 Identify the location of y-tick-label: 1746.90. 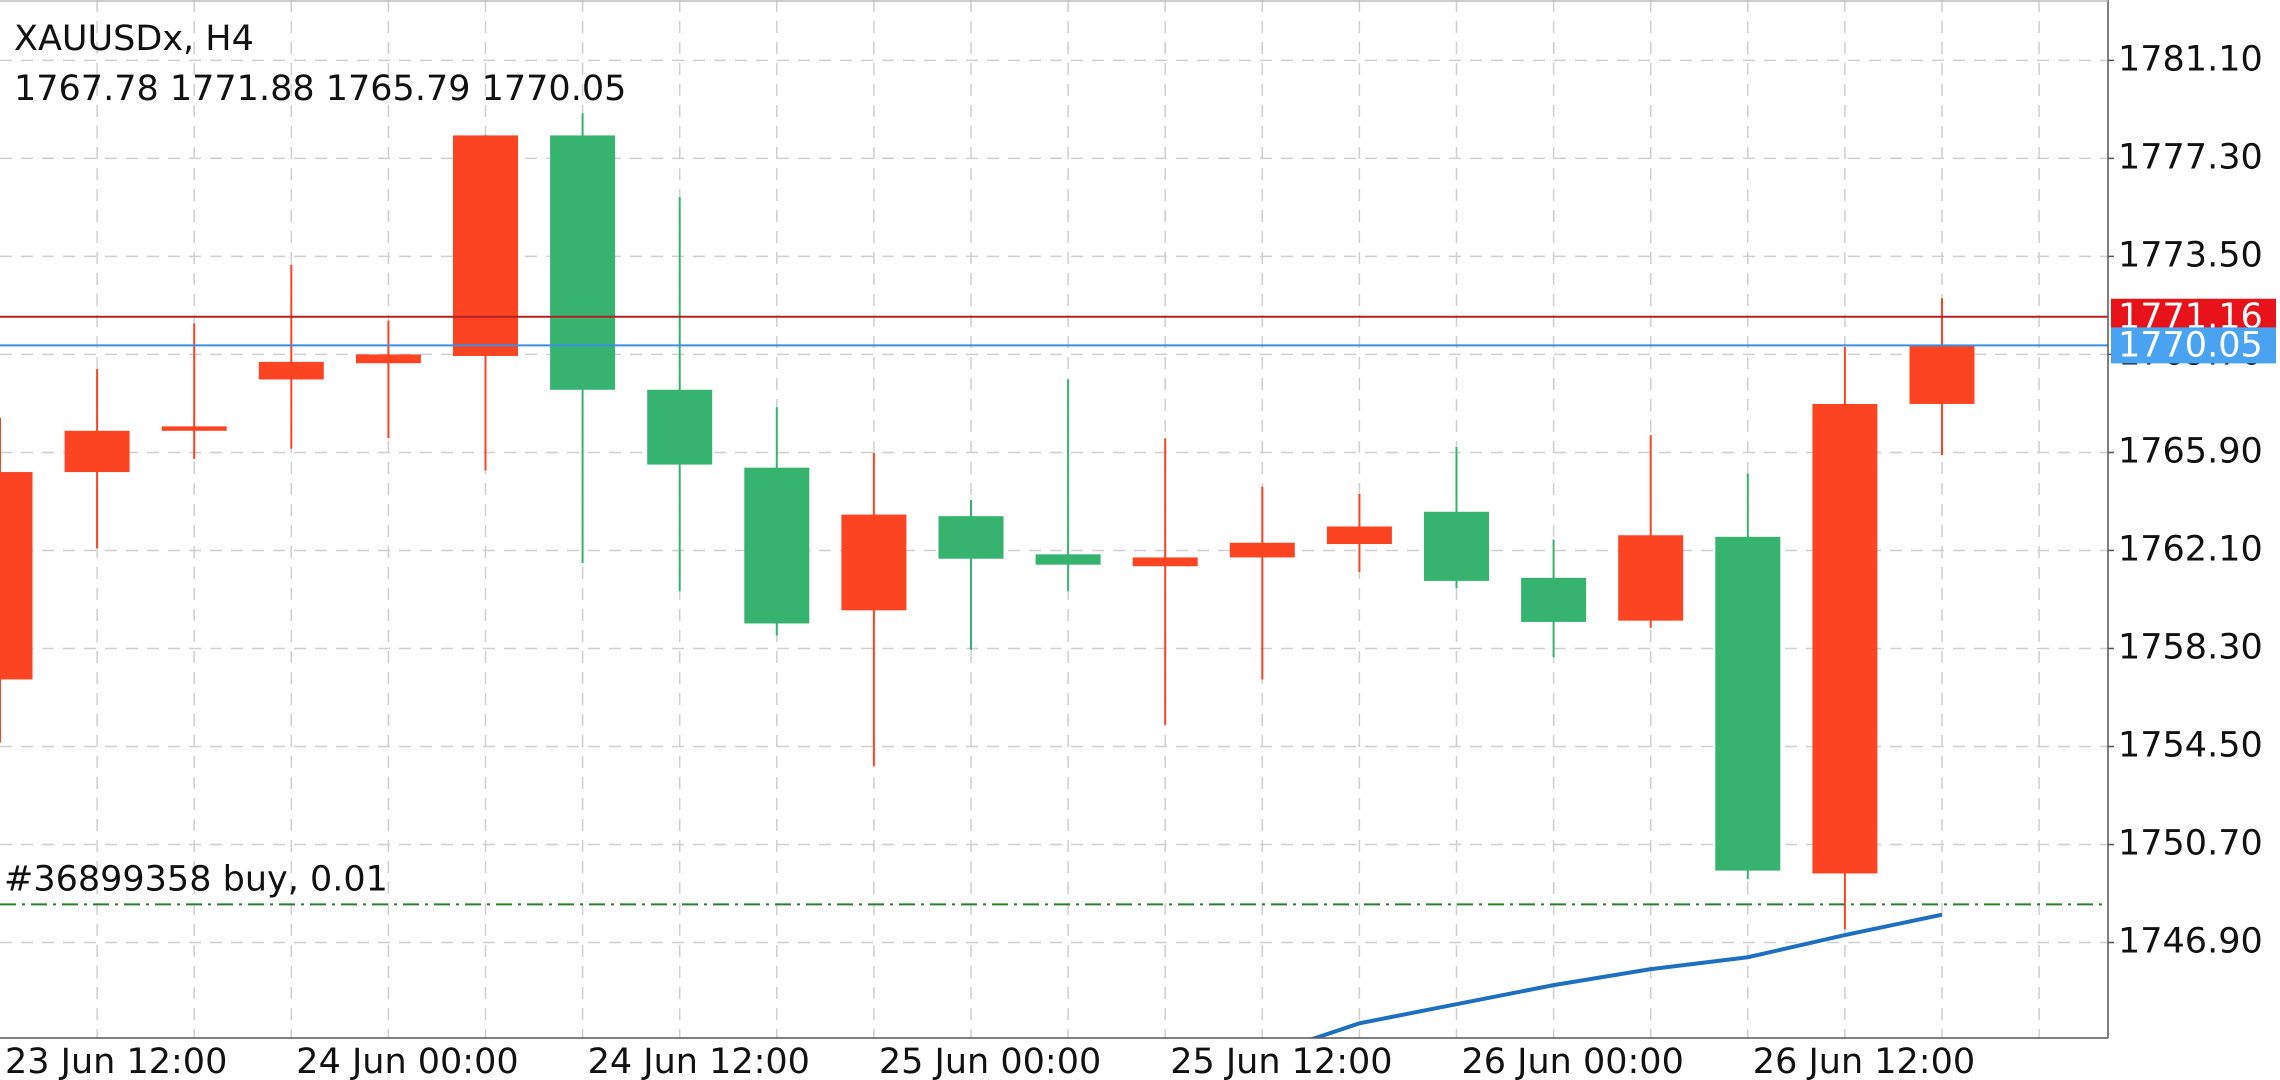
(2190, 942).